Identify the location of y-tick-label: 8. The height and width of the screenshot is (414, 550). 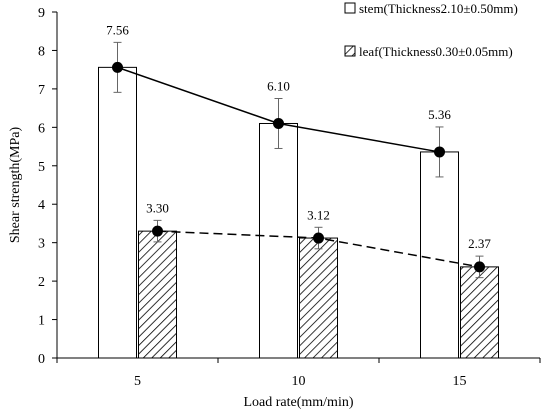
(41, 51).